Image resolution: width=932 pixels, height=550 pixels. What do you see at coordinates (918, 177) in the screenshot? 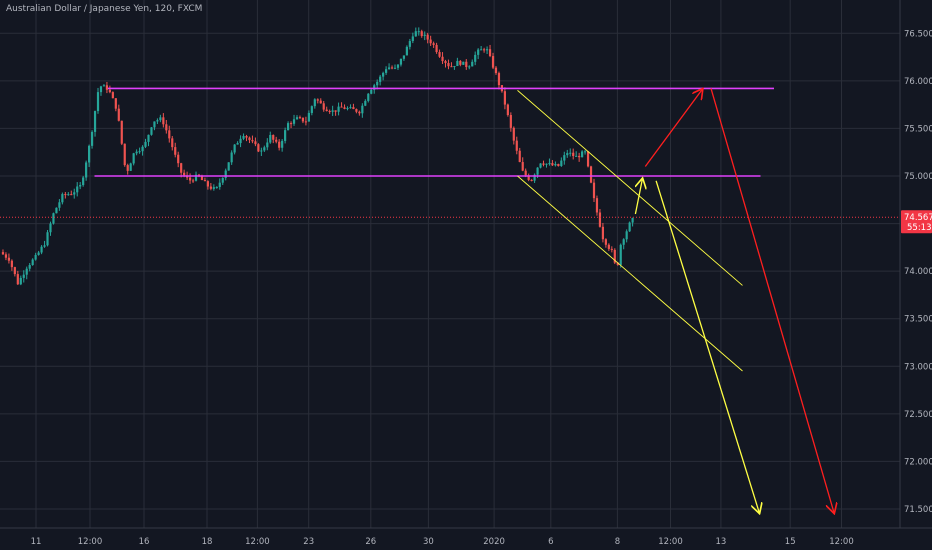
I see `y-tick-label: 75.000` at bounding box center [918, 177].